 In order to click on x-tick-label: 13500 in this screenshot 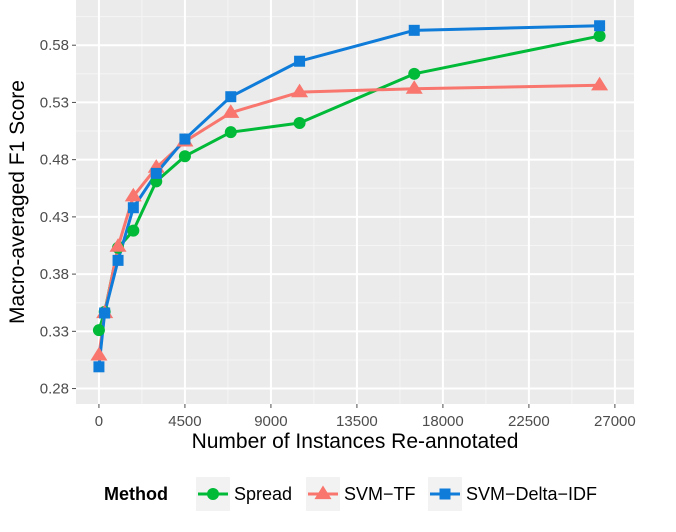, I will do `click(357, 421)`.